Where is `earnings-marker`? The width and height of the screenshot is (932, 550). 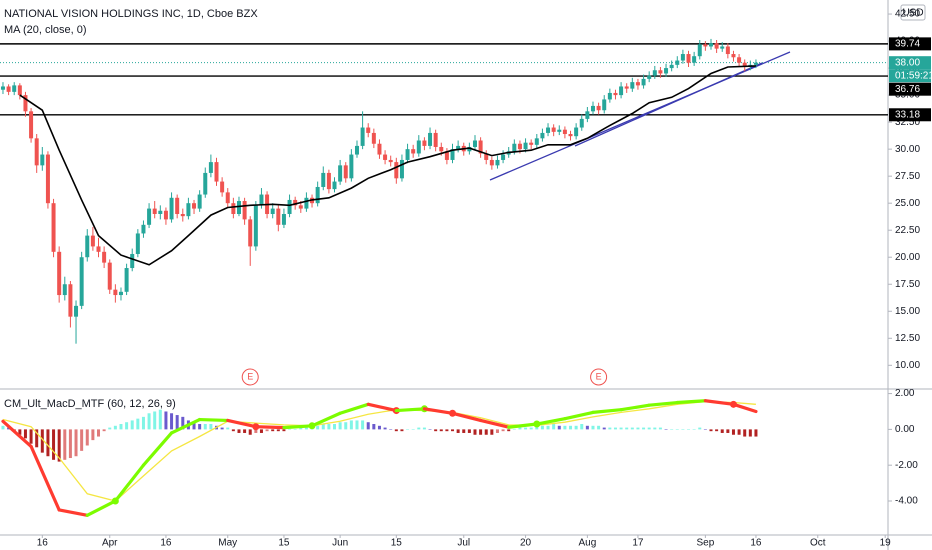 earnings-marker is located at coordinates (250, 377).